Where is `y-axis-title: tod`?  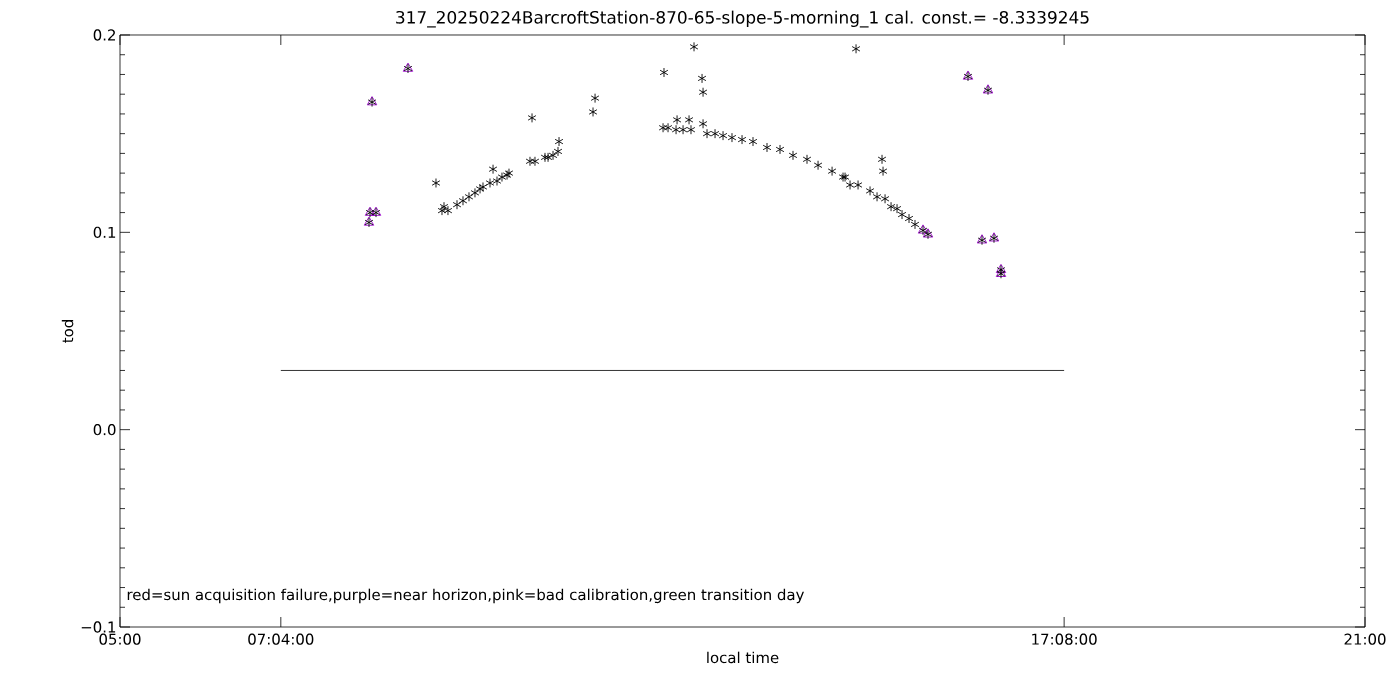
y-axis-title: tod is located at coordinates (67, 331).